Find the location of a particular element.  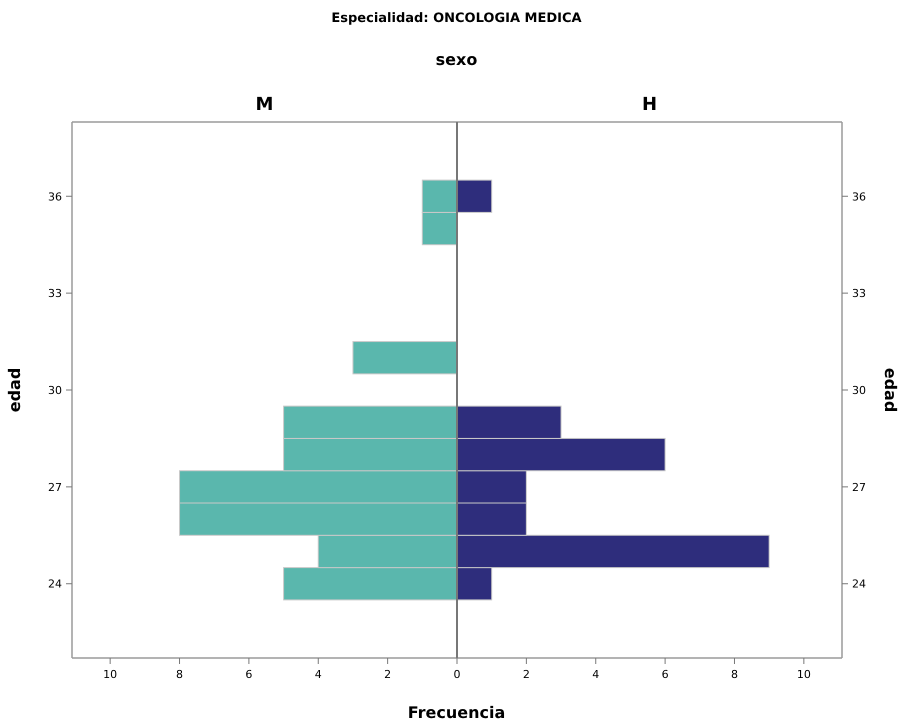

chart-title: Especialidad: ONCOLOGIA MEDICA is located at coordinates (456, 18).